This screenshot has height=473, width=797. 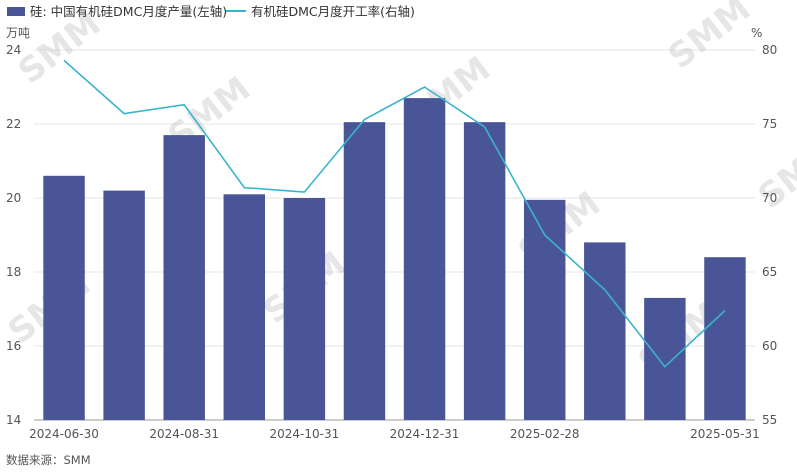 I want to click on legend-line-label: 有机硅DMC月度开工率(右轴), so click(x=333, y=11).